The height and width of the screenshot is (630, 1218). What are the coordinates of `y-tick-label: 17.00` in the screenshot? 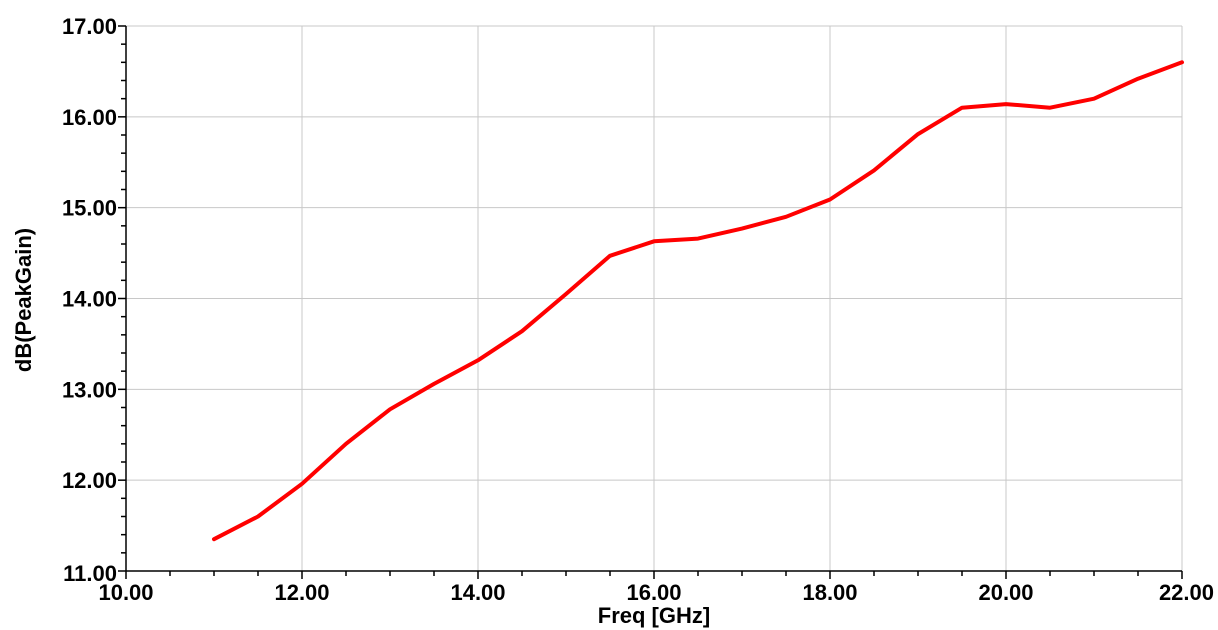 It's located at (89, 26).